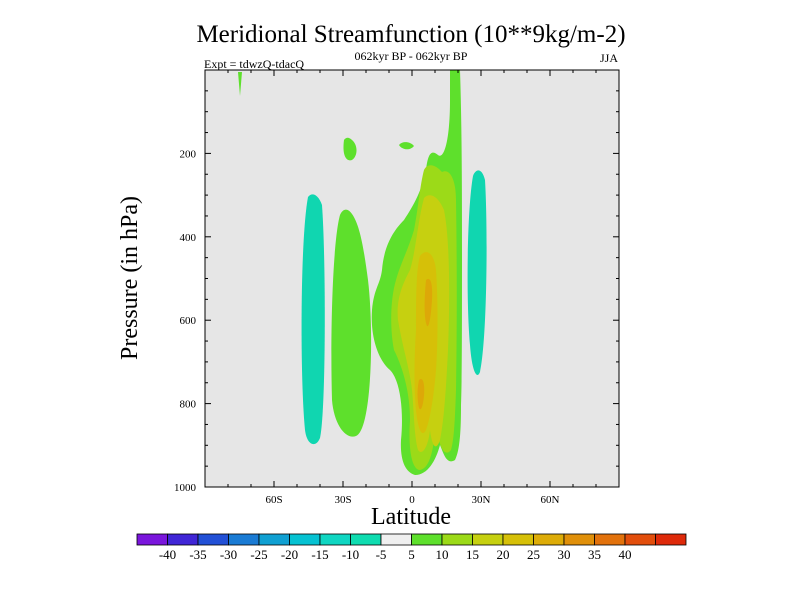 The image size is (800, 600). I want to click on x-tick-label: 30N, so click(481, 500).